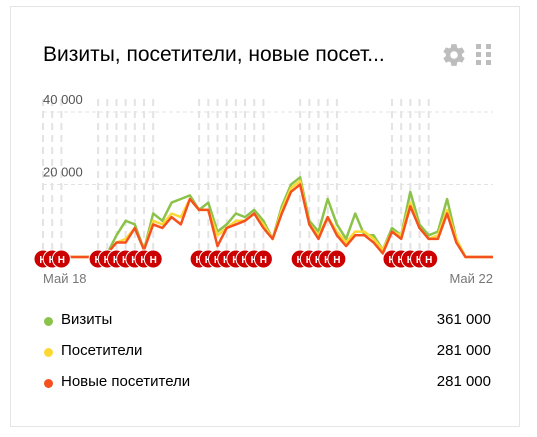  I want to click on legend-value: 361 000, so click(463, 319).